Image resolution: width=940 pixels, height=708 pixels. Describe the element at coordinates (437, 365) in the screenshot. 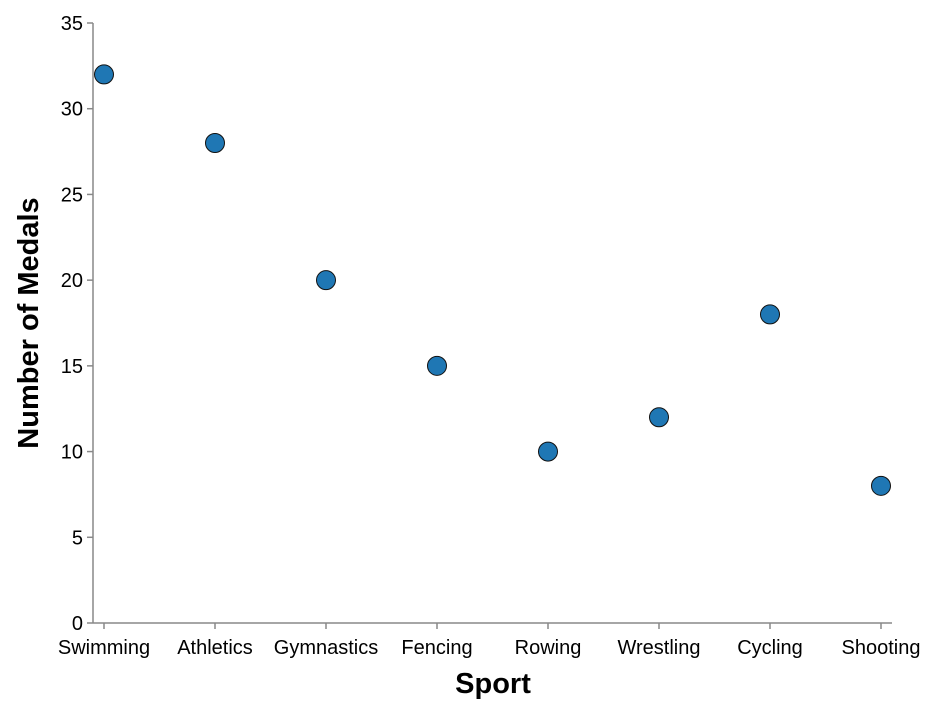

I see `data-point-fencing` at that location.